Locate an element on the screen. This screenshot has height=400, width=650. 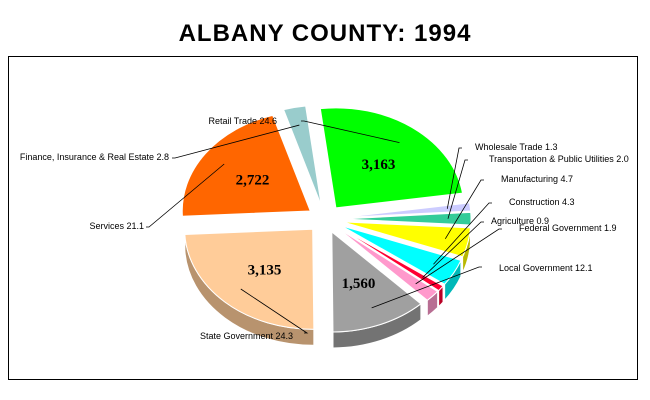
leader-line-agriculture is located at coordinates (453, 249).